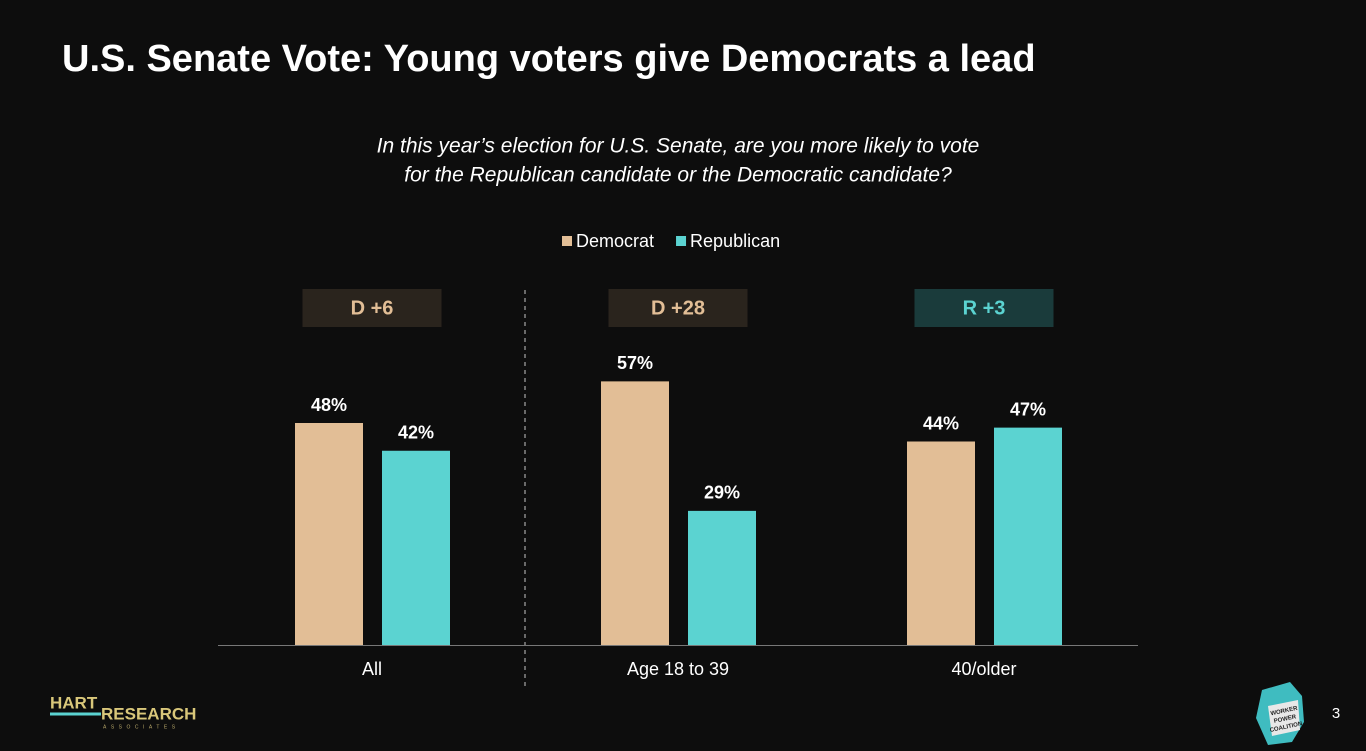 The height and width of the screenshot is (751, 1366). I want to click on logo-text: HART, so click(74, 702).